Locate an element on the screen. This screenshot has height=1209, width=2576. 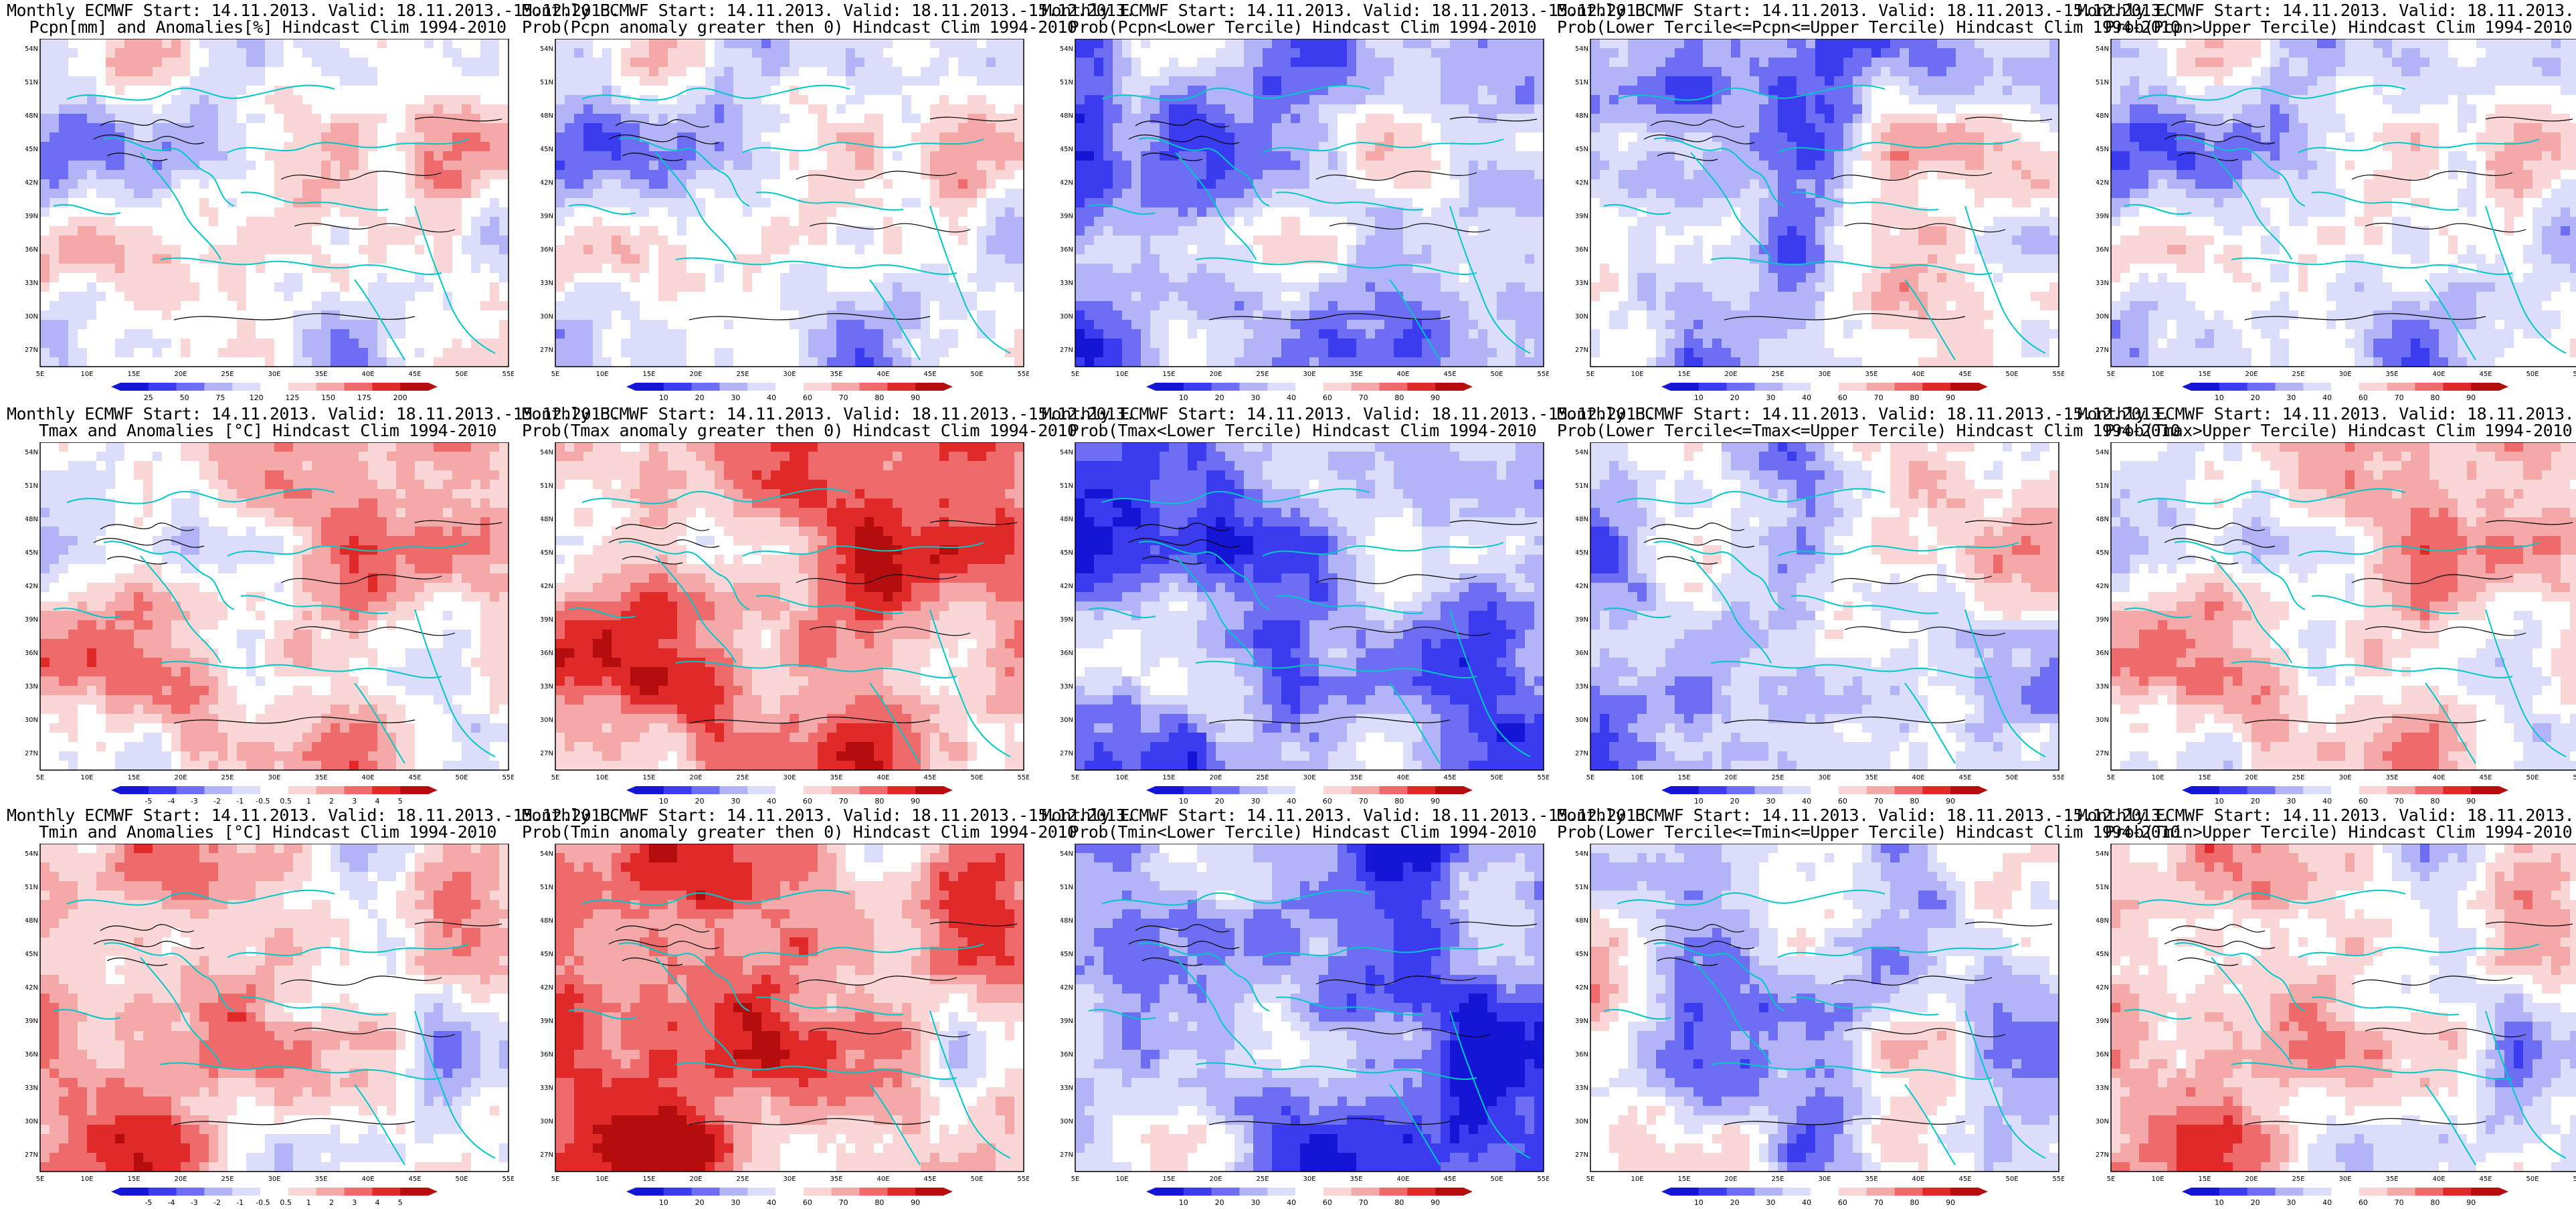
lon-tick-label: 20E is located at coordinates (695, 374).